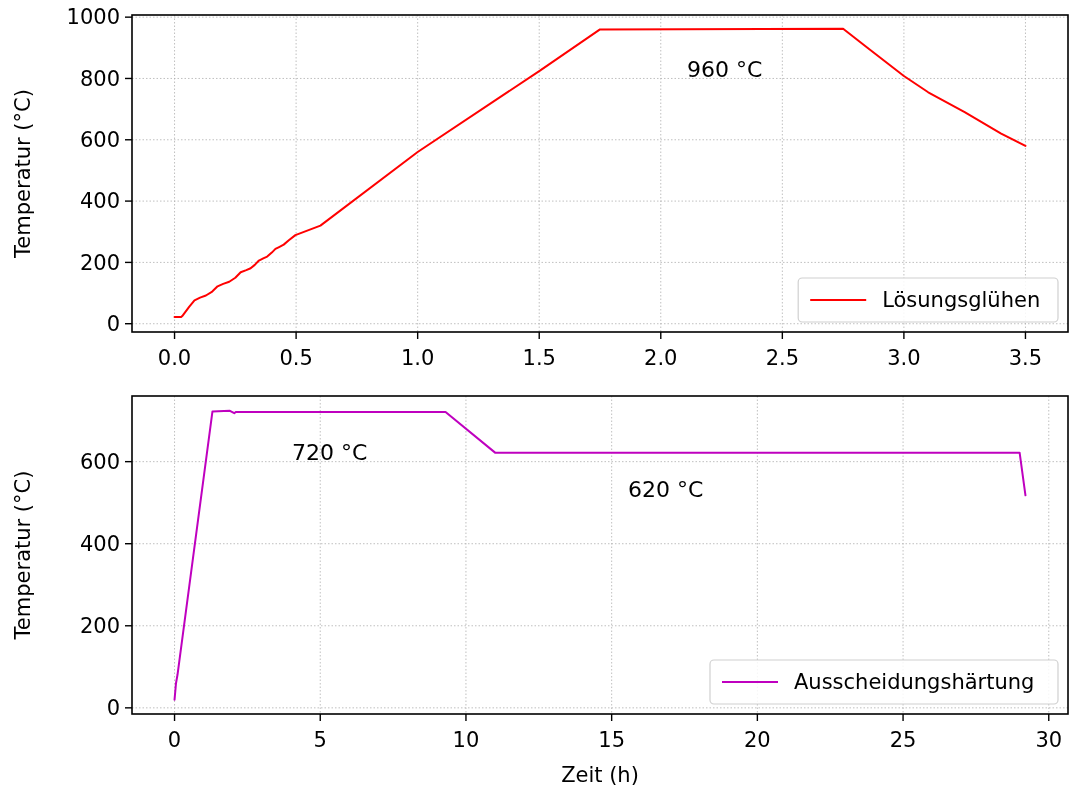  Describe the element at coordinates (174, 740) in the screenshot. I see `x-tick-label: 0` at that location.